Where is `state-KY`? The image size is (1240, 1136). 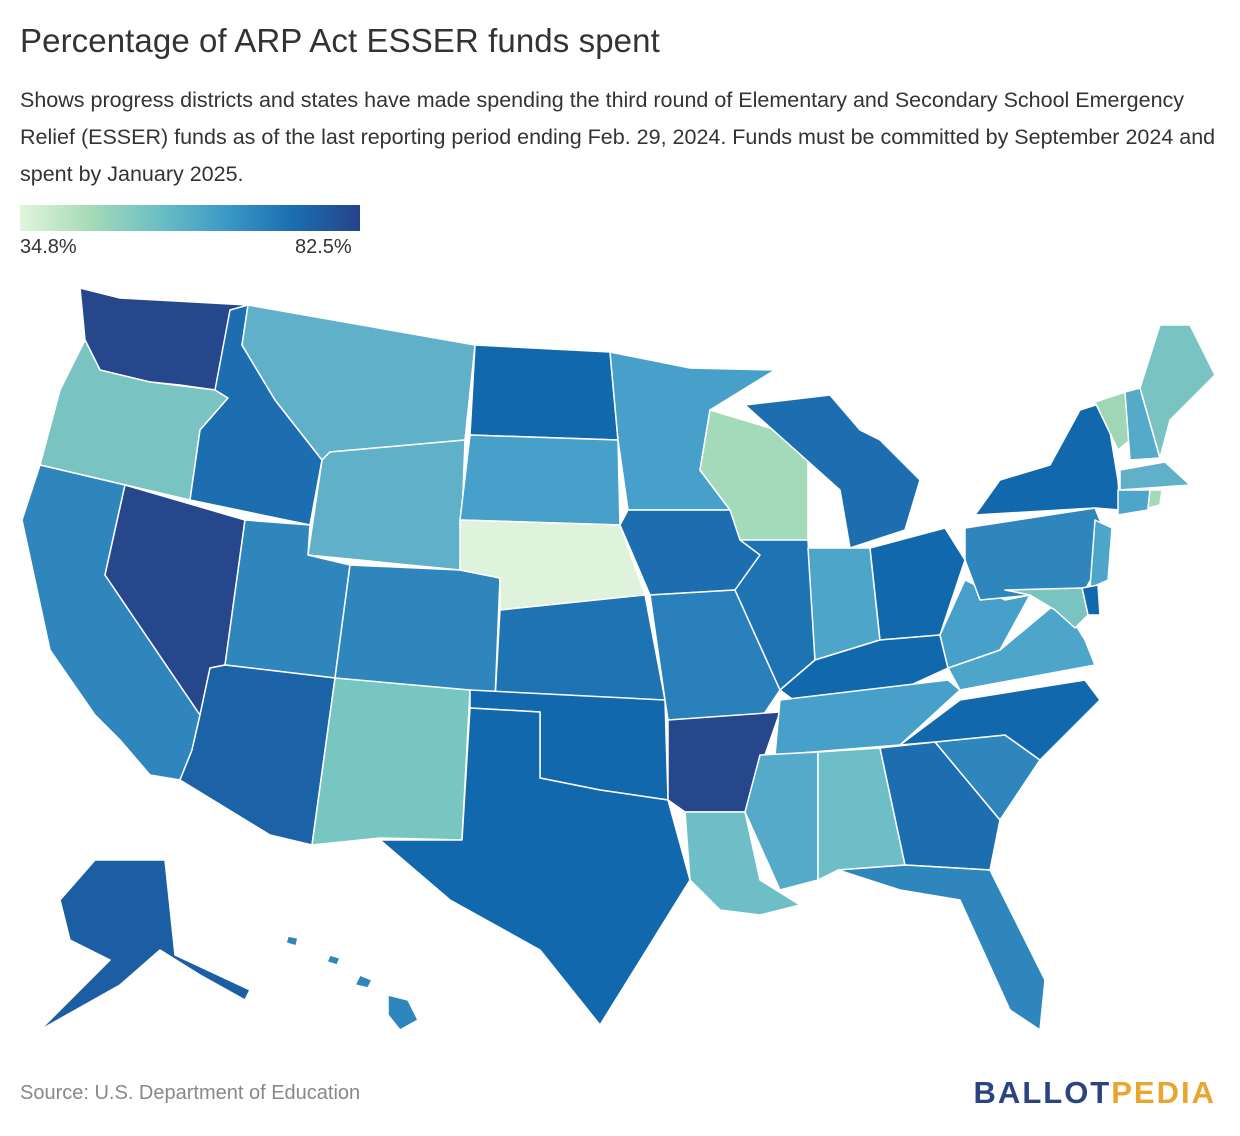 state-KY is located at coordinates (864, 670).